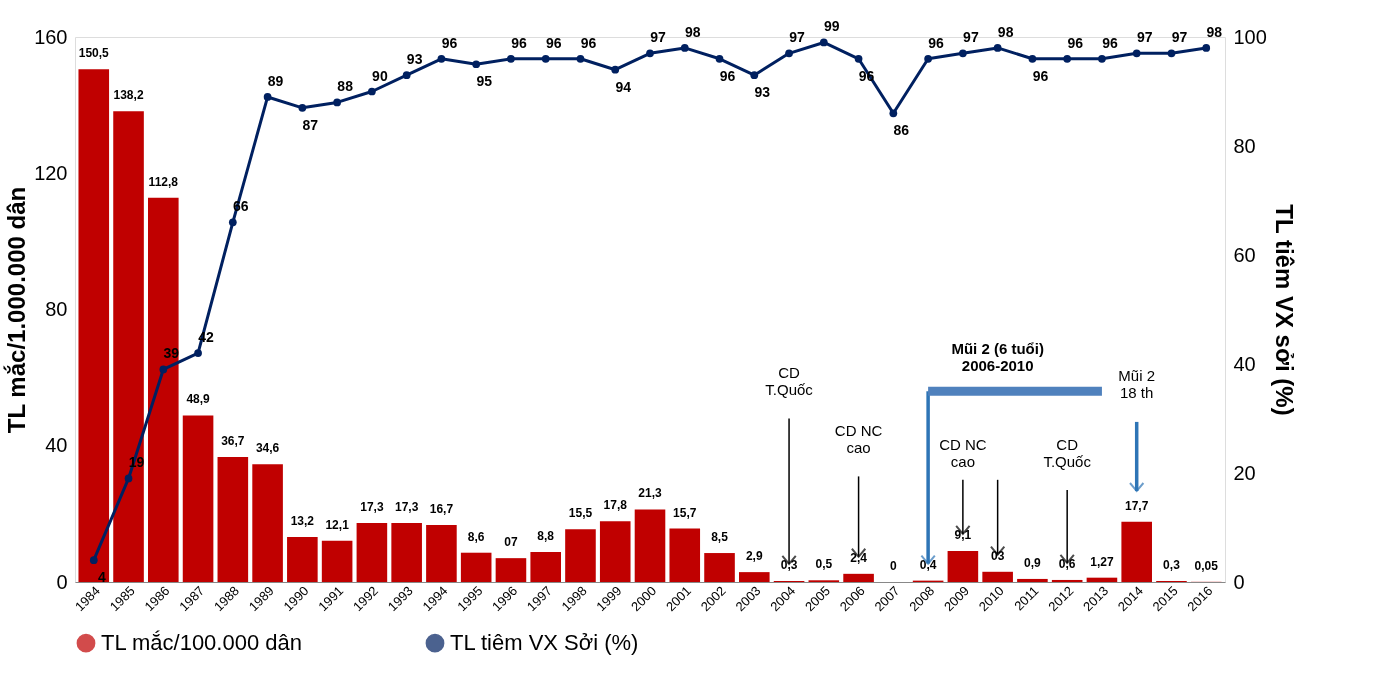  I want to click on y2-tick-label: 80, so click(1244, 145).